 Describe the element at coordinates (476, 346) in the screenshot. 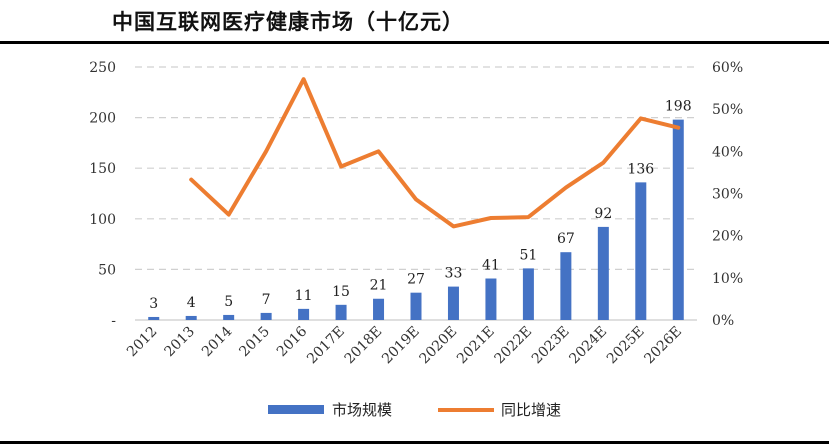

I see `x-tick-label: 2021E` at that location.